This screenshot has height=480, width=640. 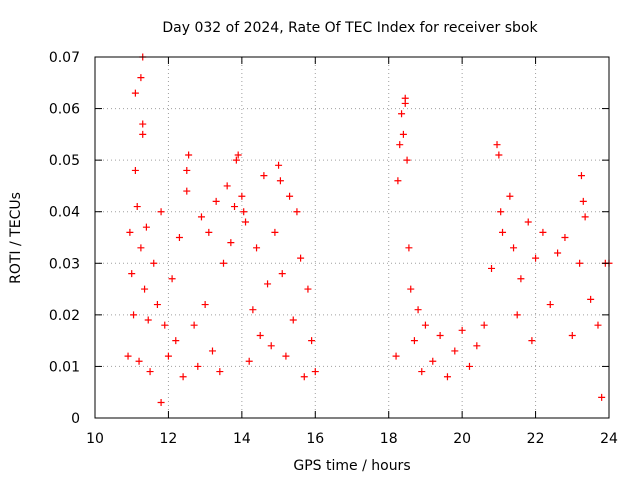 What do you see at coordinates (64, 367) in the screenshot?
I see `y-tick-label: 0.01` at bounding box center [64, 367].